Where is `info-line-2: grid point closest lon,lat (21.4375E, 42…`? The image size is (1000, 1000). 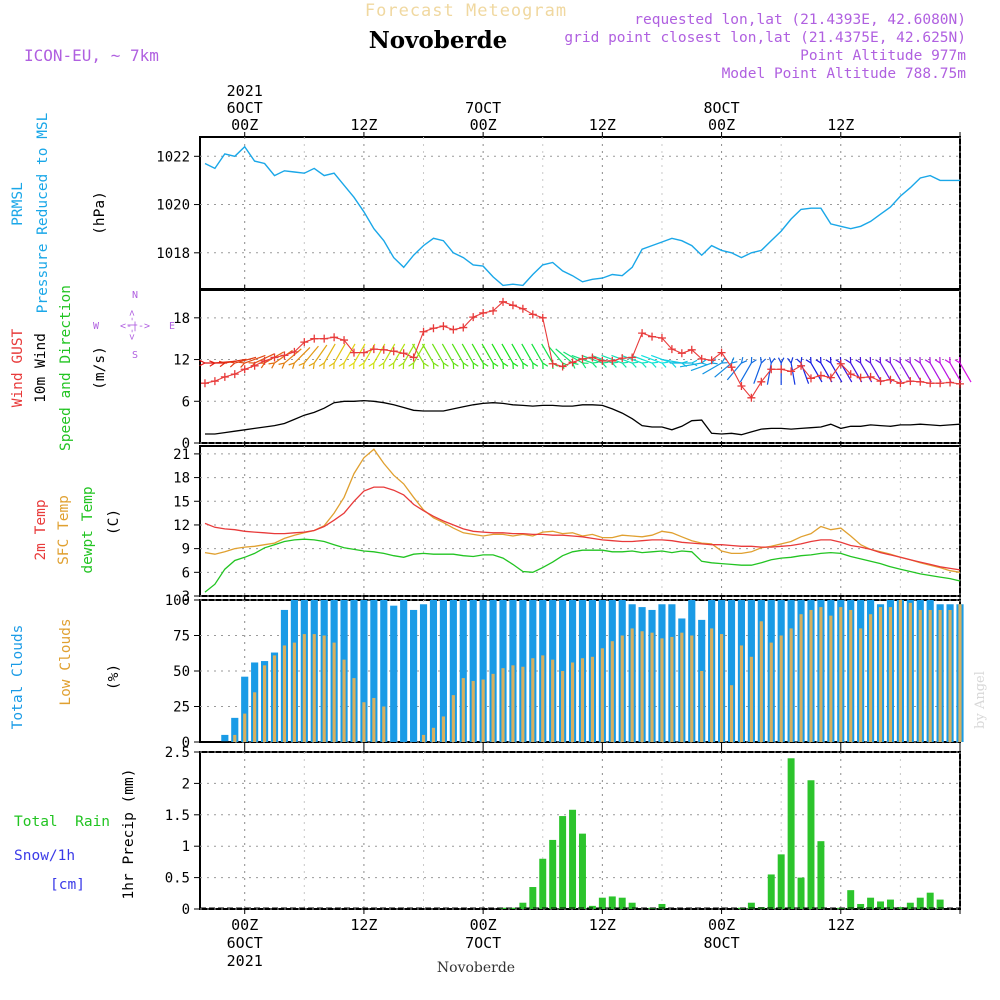
info-line-2: grid point closest lon,lat (21.4375E, 42… is located at coordinates (765, 38).